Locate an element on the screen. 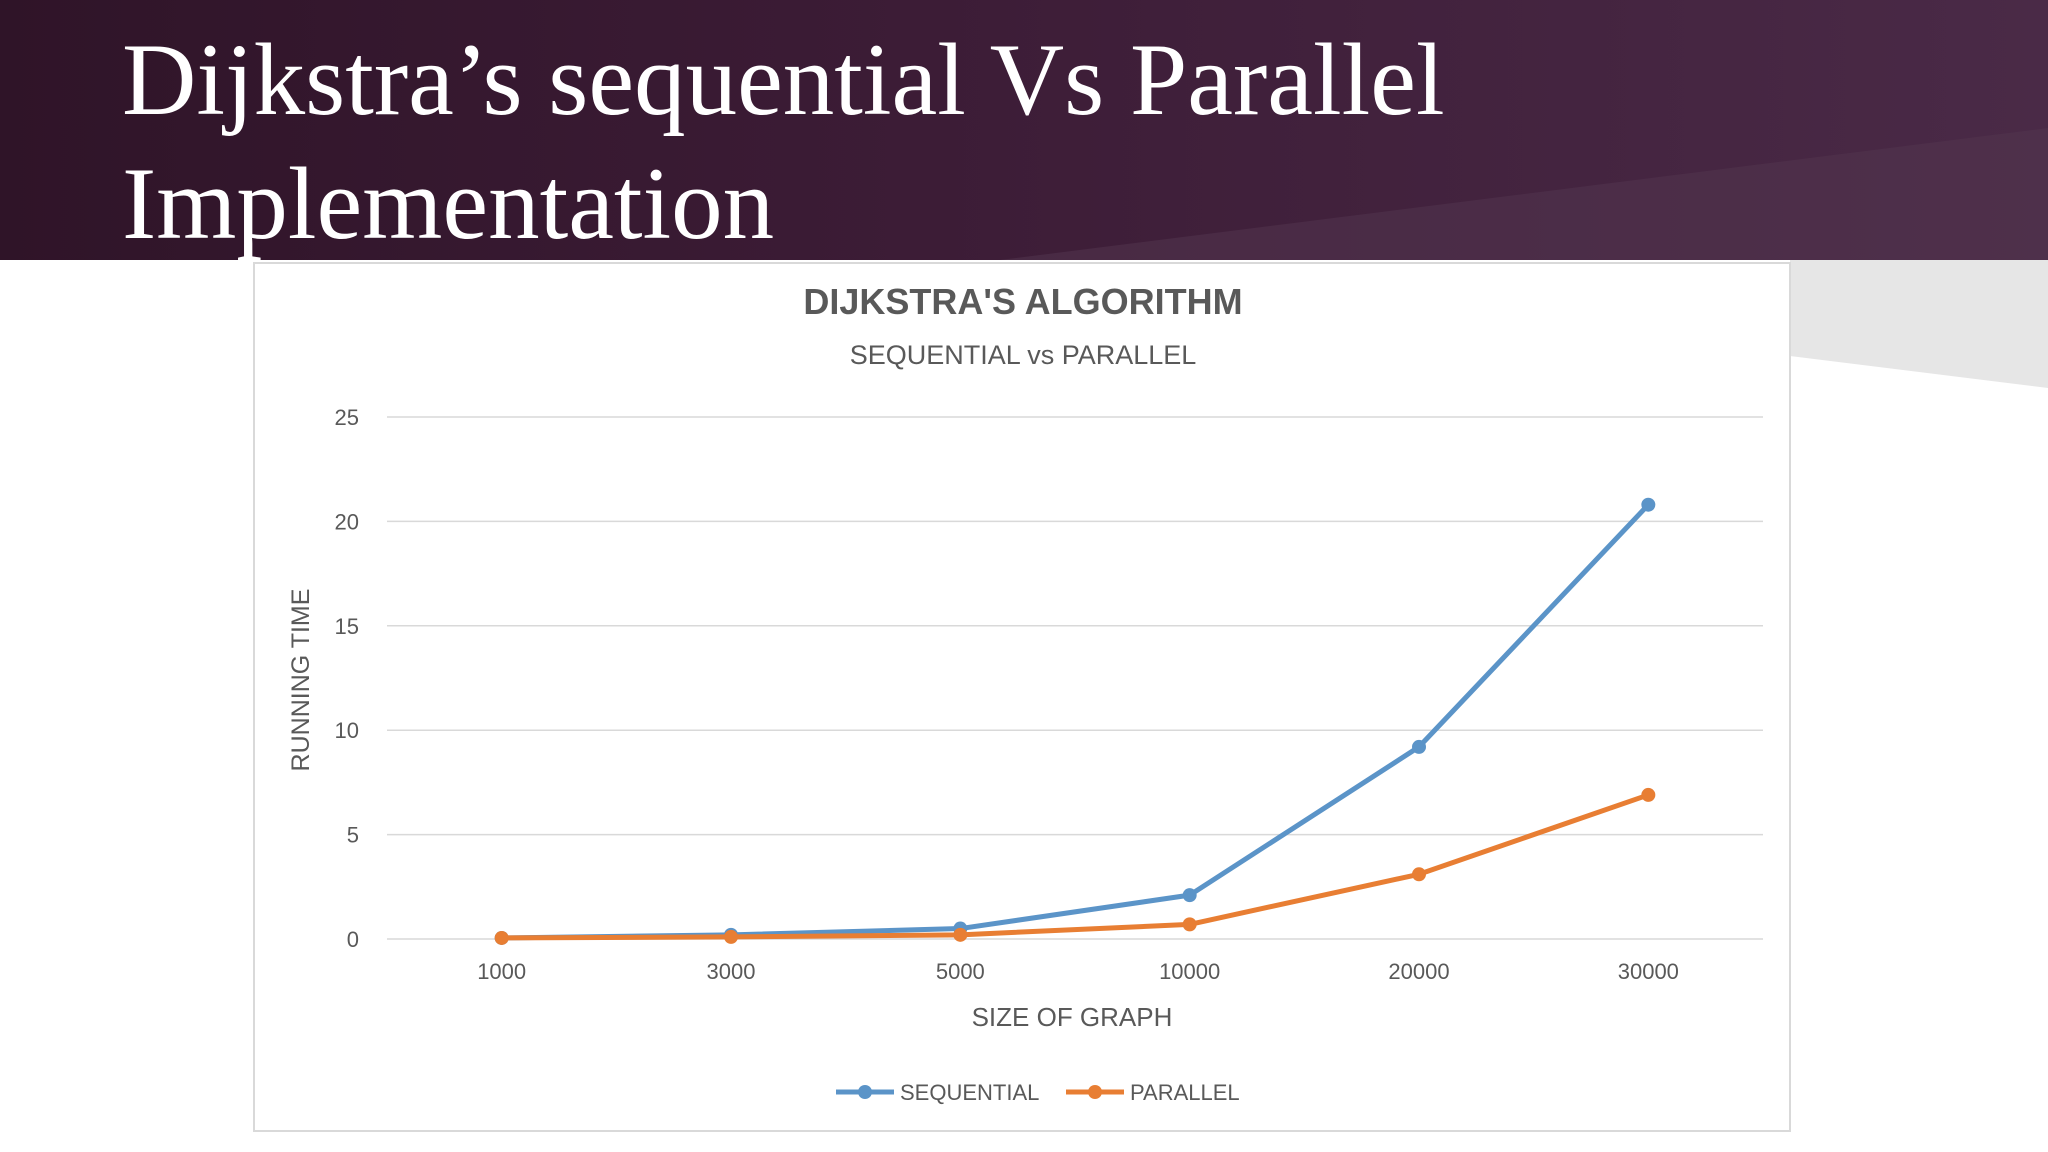  y-tick-label: 10 is located at coordinates (347, 730).